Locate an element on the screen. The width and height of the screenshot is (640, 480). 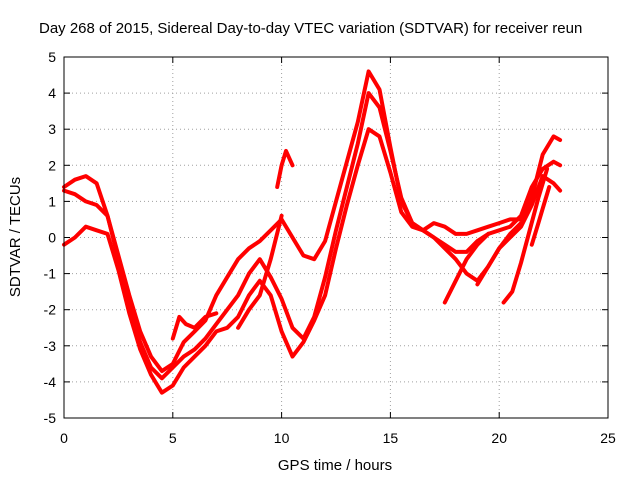
series-fragment-e is located at coordinates (525, 235).